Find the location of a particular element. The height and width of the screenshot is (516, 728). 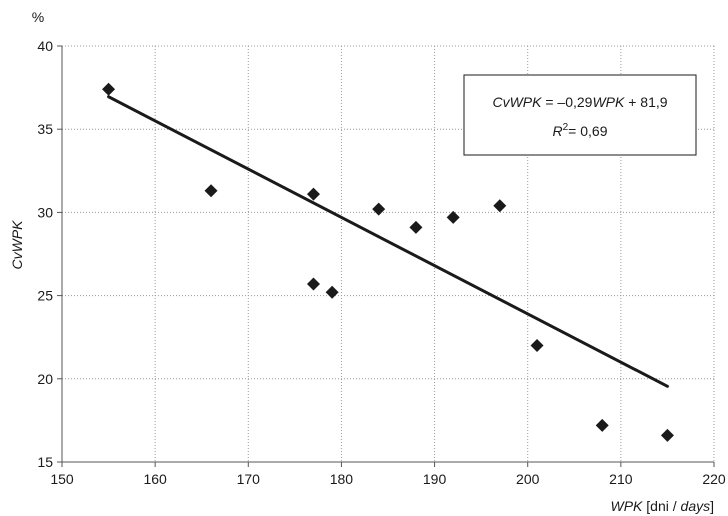

eq-lhs: CvWPK is located at coordinates (517, 102).